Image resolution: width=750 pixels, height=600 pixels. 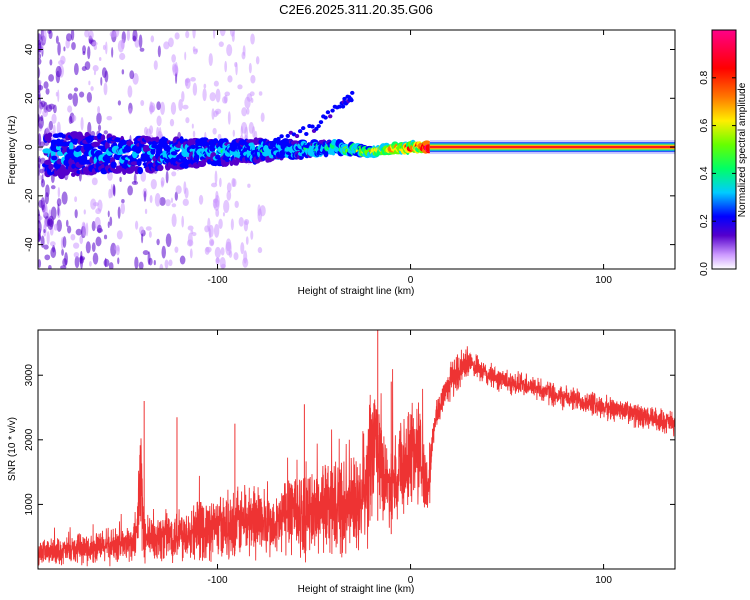 I want to click on spectrogram-ytick-label: 20, so click(x=29, y=98).